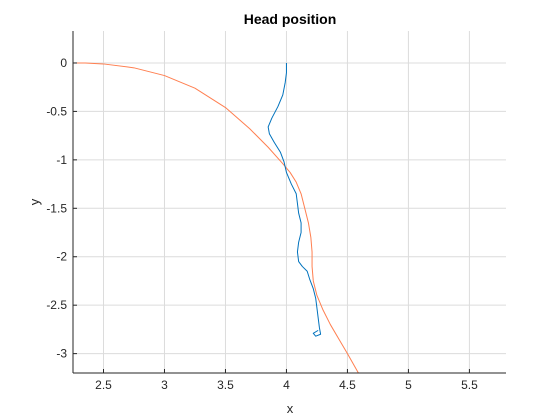 The width and height of the screenshot is (560, 420). What do you see at coordinates (34, 201) in the screenshot?
I see `y-axis-label: y` at bounding box center [34, 201].